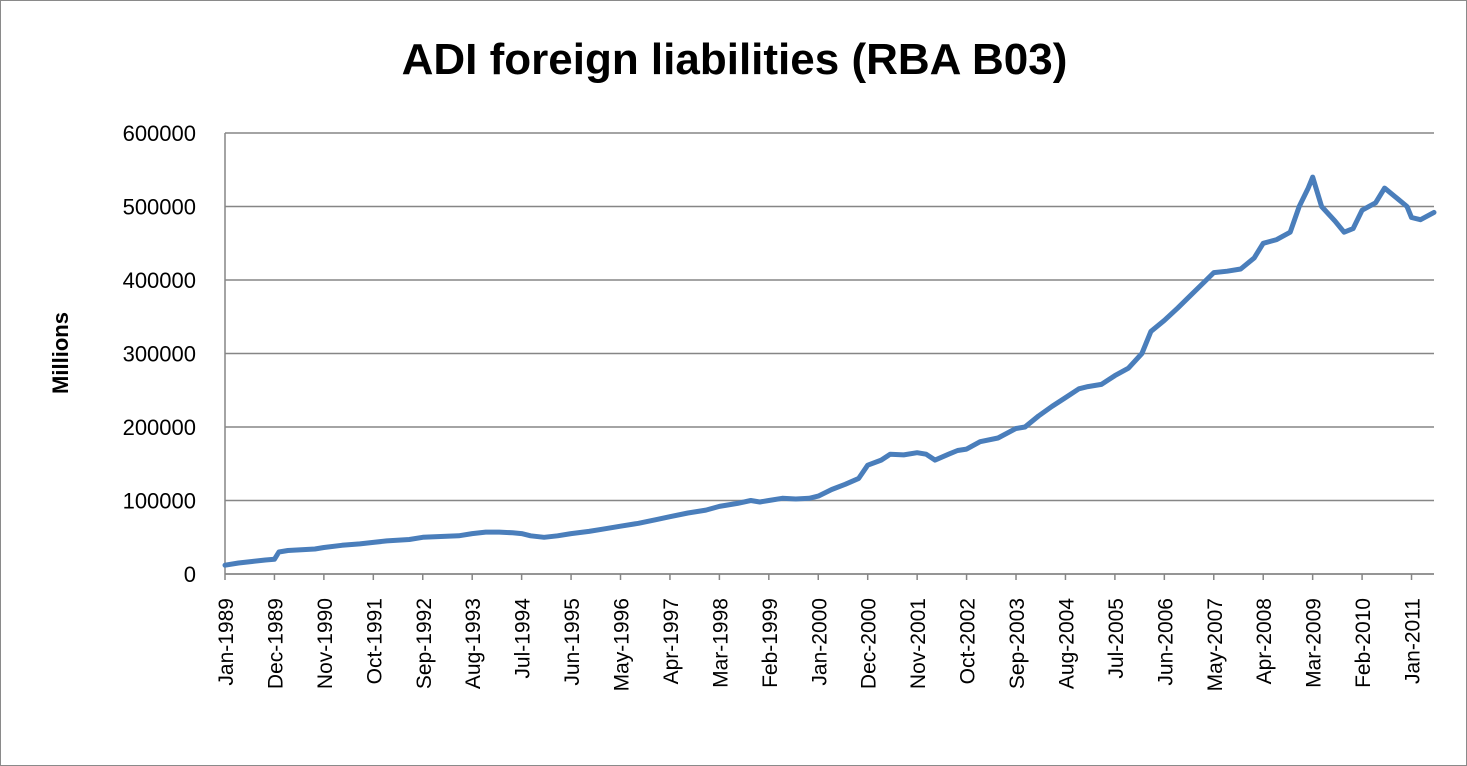  Describe the element at coordinates (720, 643) in the screenshot. I see `x-tick-label: Mar-1998` at that location.